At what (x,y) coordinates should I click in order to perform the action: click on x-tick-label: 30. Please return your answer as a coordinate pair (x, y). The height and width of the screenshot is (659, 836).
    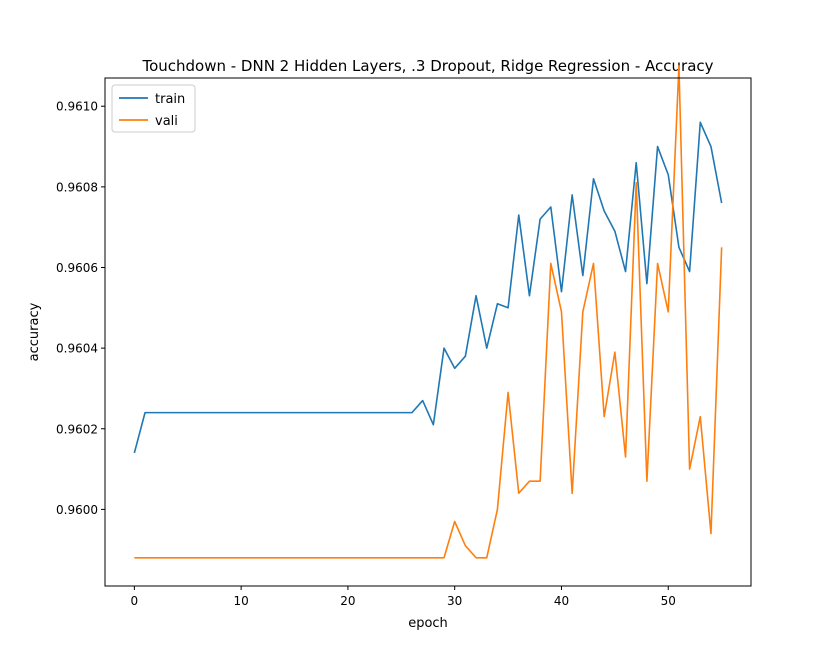
    Looking at the image, I should click on (454, 601).